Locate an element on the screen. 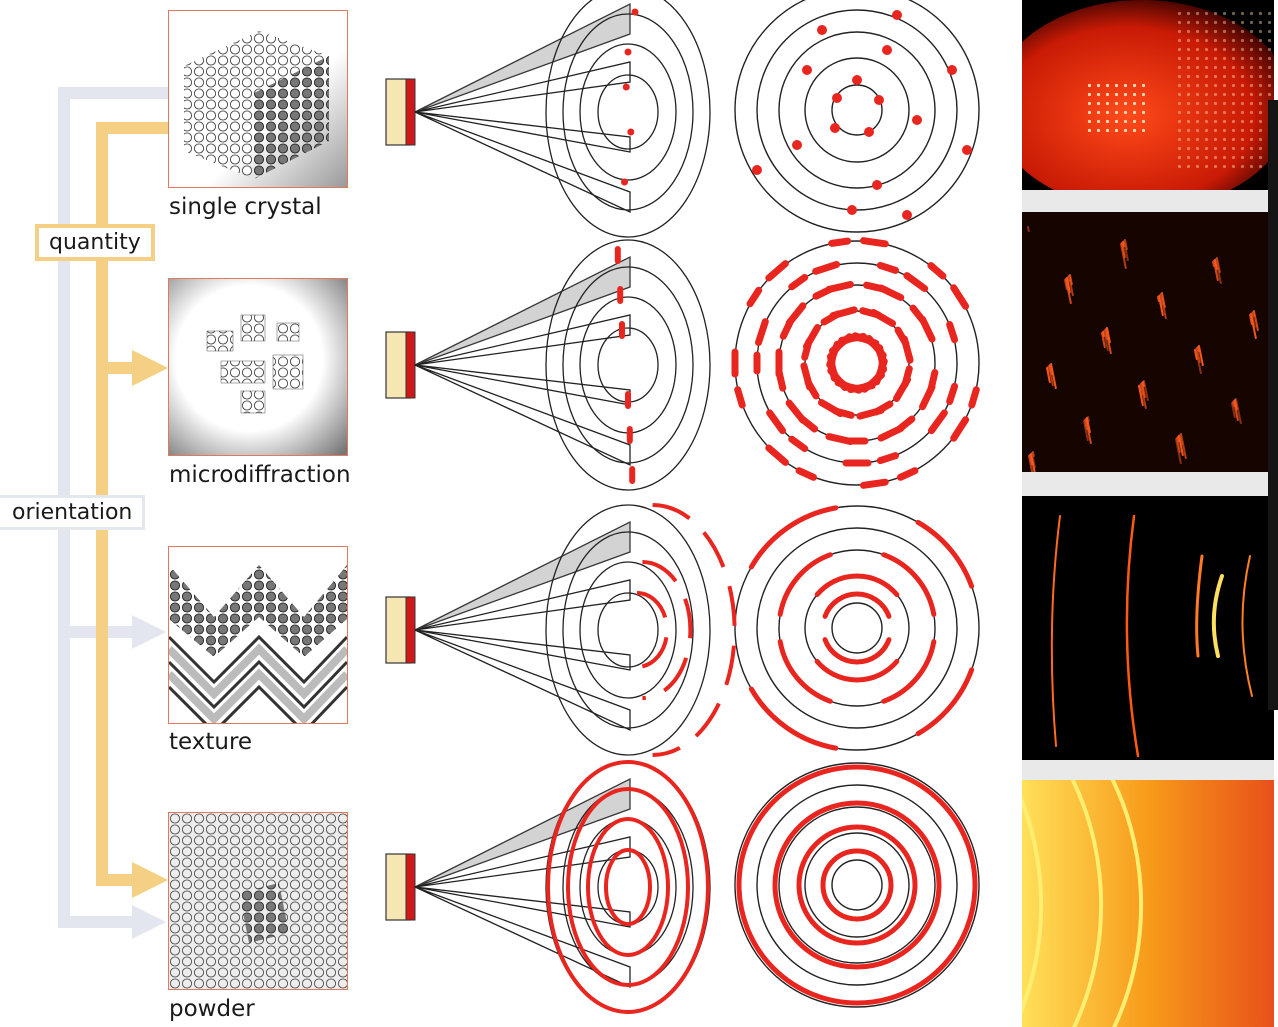 The image size is (1278, 1027). photo-powder is located at coordinates (1148, 903).